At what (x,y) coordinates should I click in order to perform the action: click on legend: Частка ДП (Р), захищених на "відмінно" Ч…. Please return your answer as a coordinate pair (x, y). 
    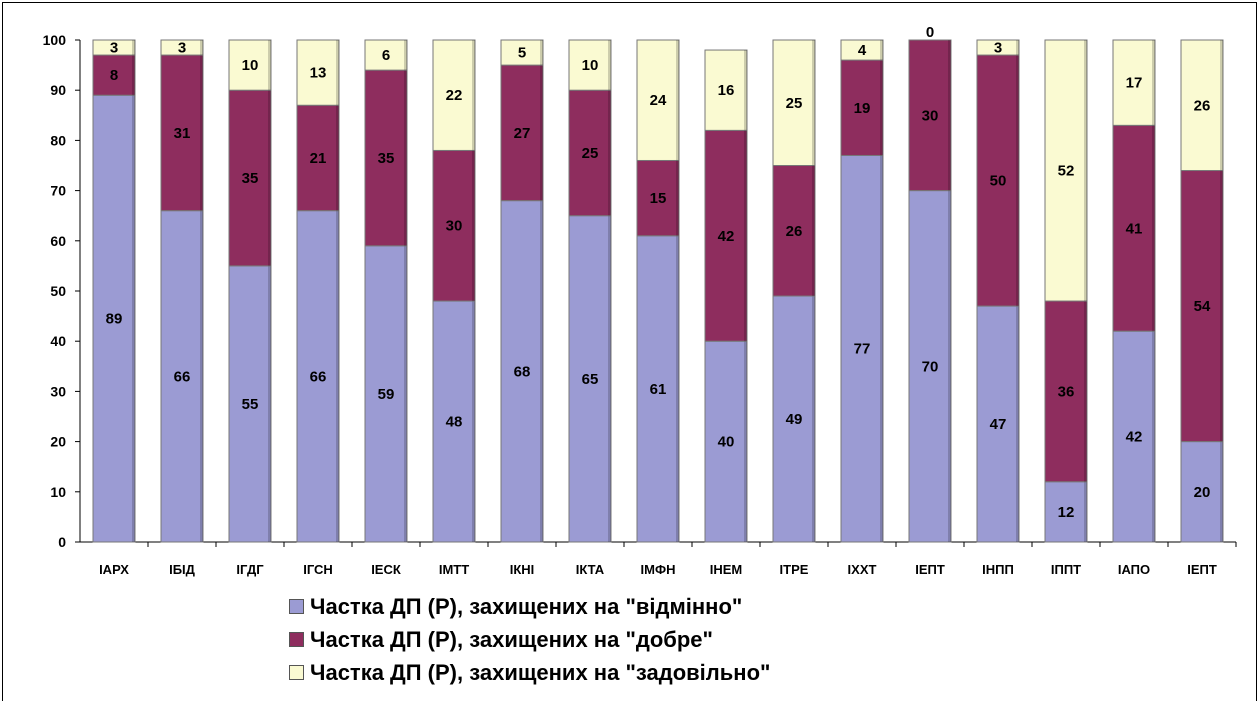
    Looking at the image, I should click on (529, 639).